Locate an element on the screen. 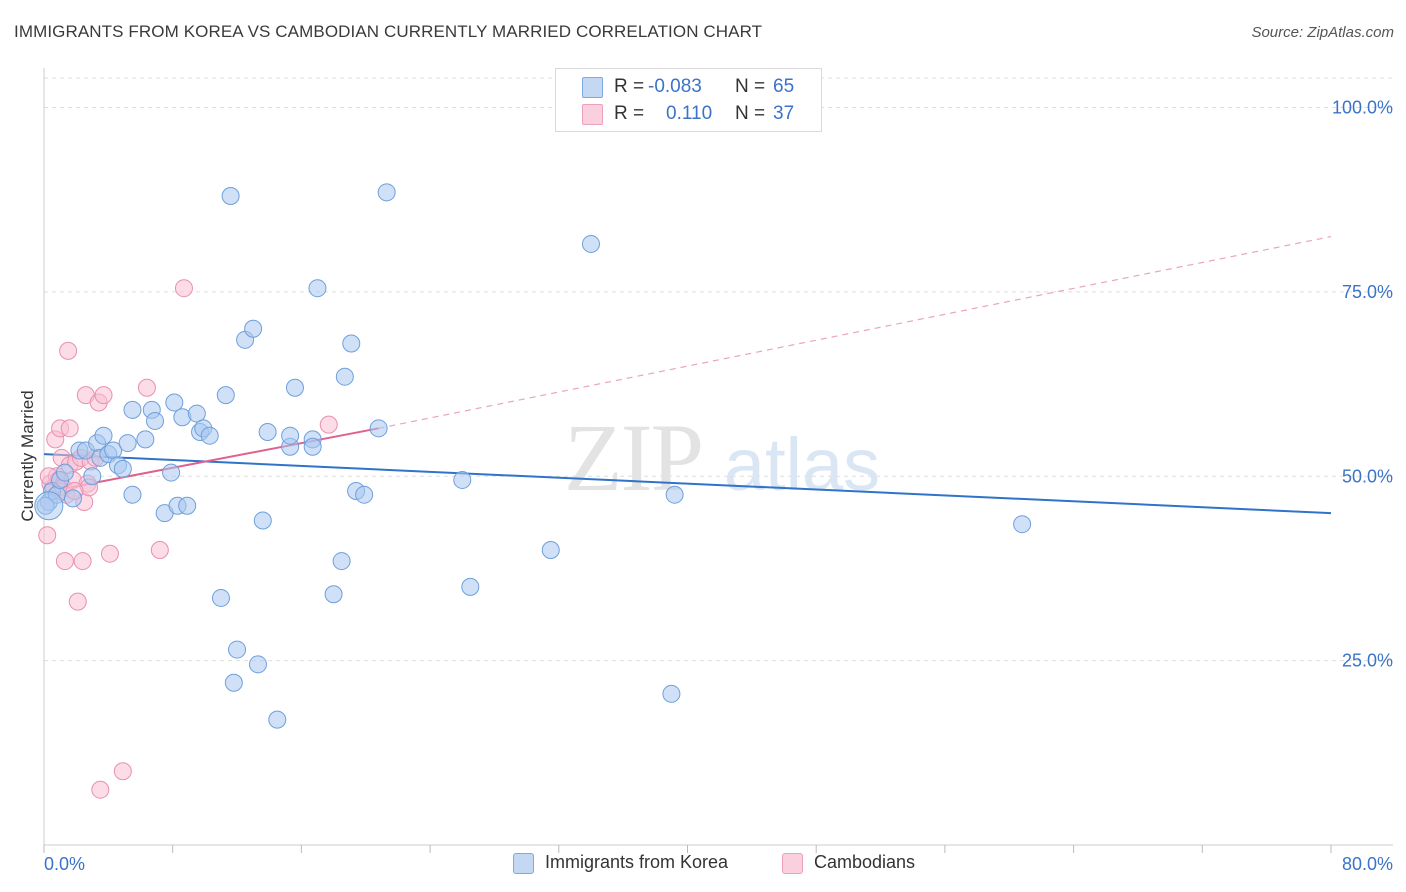 This screenshot has width=1406, height=892. y-tick-label: 25.0% is located at coordinates (1367, 661).